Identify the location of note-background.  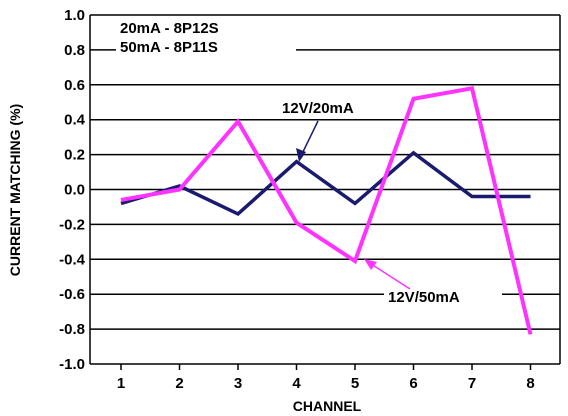
(206, 37).